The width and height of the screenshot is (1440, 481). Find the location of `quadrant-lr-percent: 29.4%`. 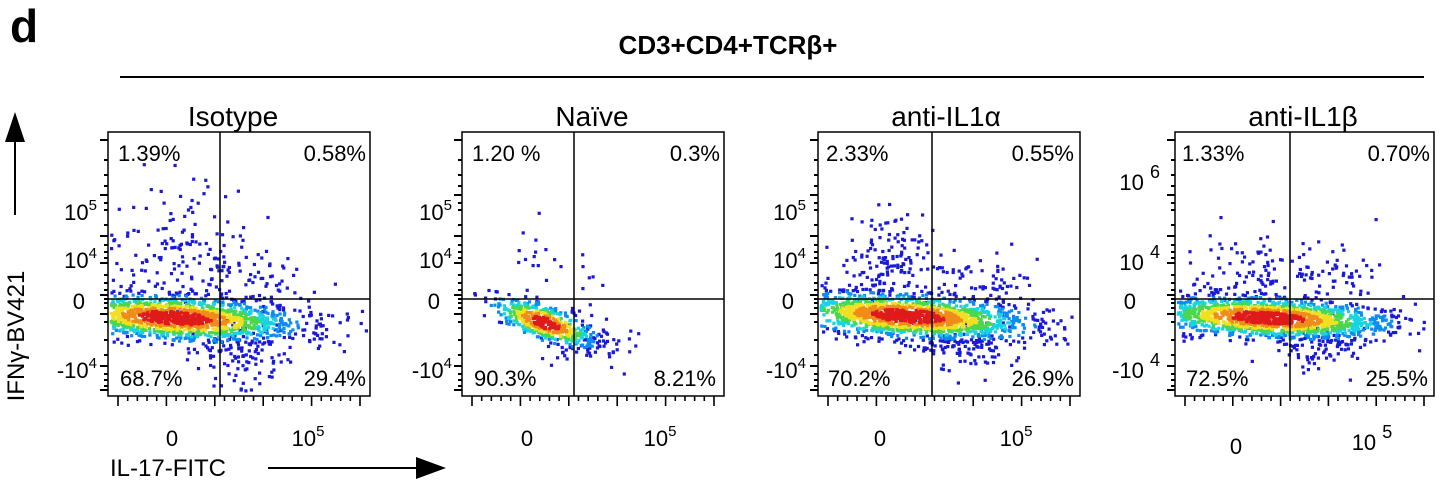

quadrant-lr-percent: 29.4% is located at coordinates (335, 378).